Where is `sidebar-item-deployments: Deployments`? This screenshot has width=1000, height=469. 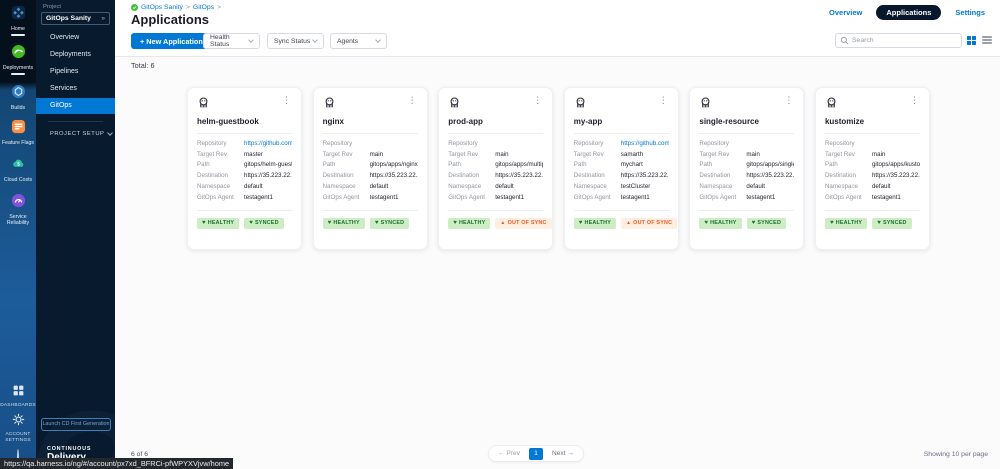 sidebar-item-deployments: Deployments is located at coordinates (70, 54).